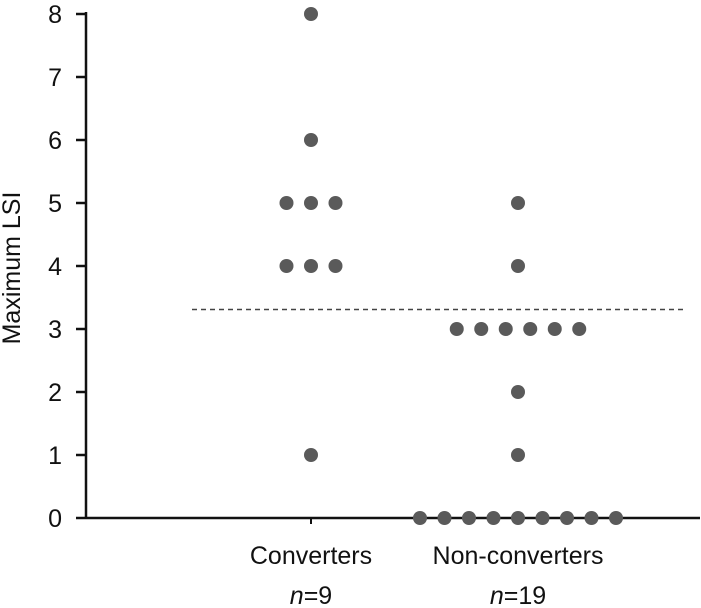 The width and height of the screenshot is (701, 608). What do you see at coordinates (13, 268) in the screenshot?
I see `y-axis-title: Maximum LSI` at bounding box center [13, 268].